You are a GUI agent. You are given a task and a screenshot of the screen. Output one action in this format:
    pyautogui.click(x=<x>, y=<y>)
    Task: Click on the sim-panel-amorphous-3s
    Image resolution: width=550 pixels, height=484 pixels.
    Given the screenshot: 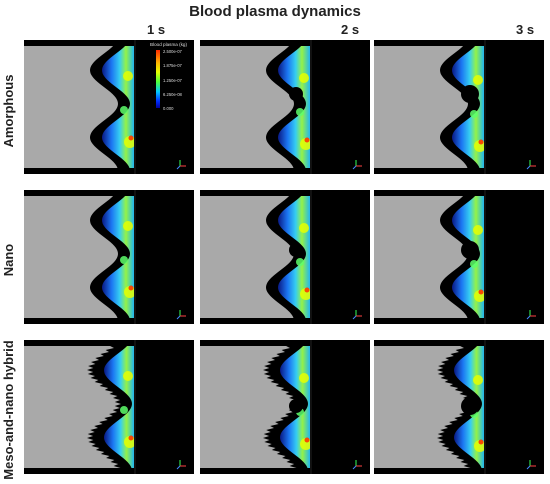 What is the action you would take?
    pyautogui.click(x=459, y=107)
    